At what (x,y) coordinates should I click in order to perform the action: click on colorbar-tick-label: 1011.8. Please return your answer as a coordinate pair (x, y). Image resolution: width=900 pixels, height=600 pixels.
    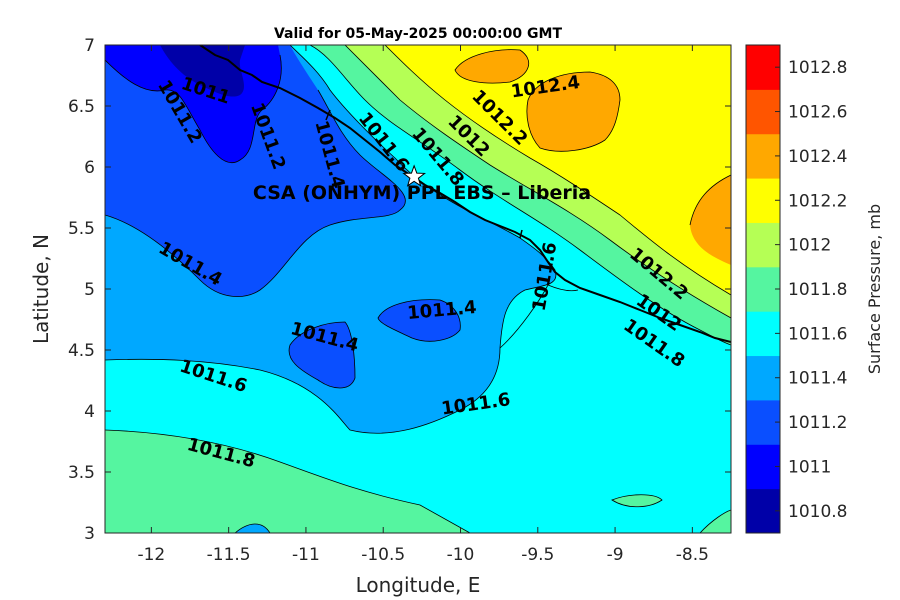
    Looking at the image, I should click on (817, 290).